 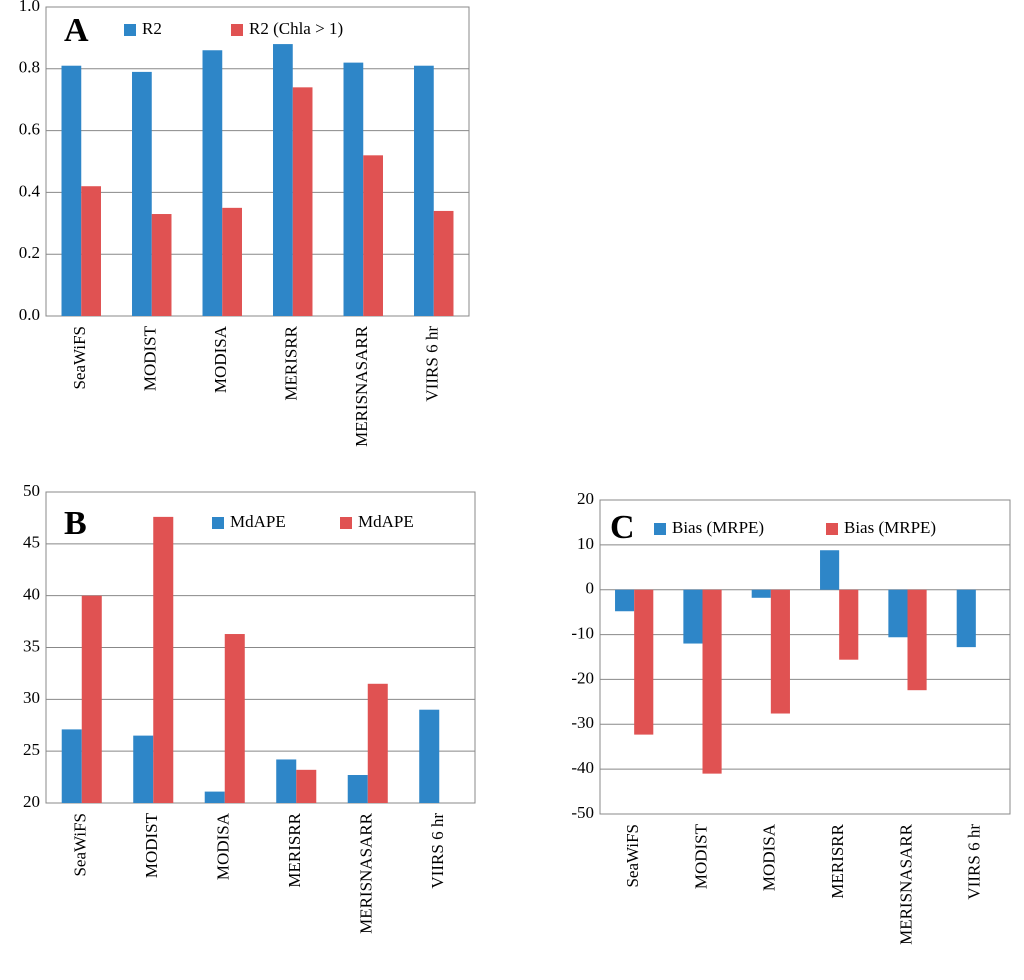 I want to click on panel-label: C, so click(x=622, y=527).